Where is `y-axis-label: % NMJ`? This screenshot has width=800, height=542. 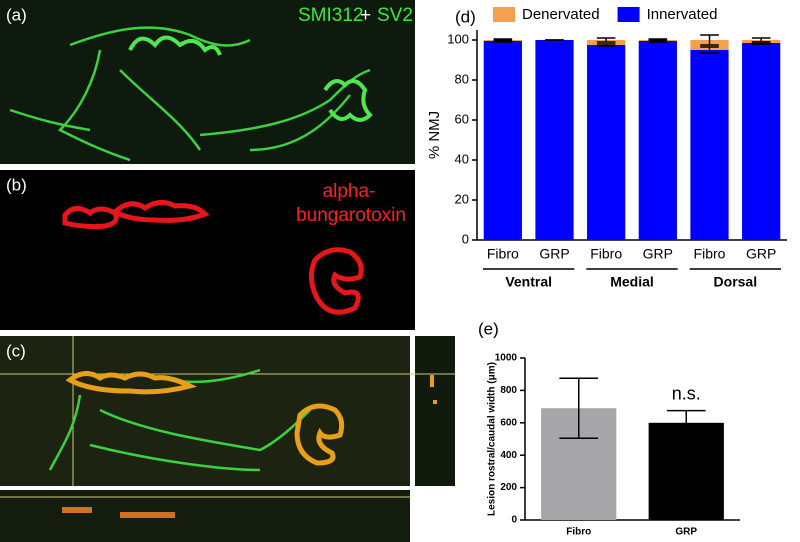 y-axis-label: % NMJ is located at coordinates (434, 135).